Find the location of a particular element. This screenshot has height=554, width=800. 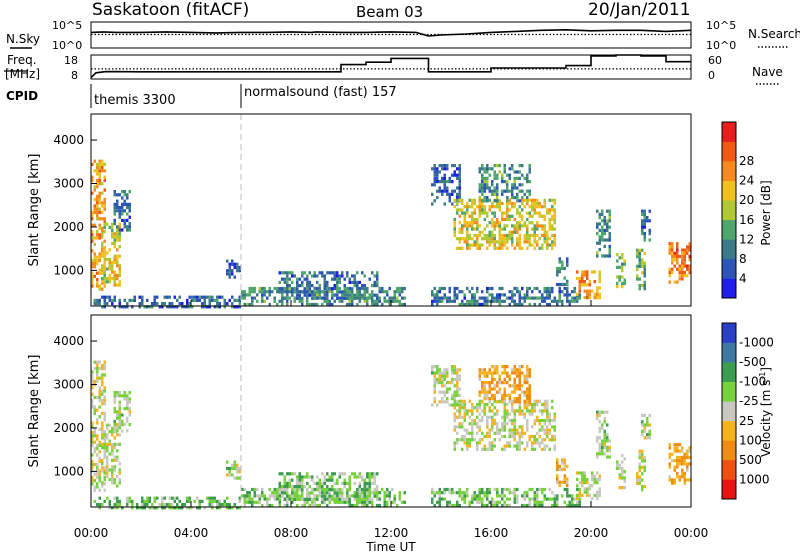

cell-r6 is located at coordinates (234, 462).